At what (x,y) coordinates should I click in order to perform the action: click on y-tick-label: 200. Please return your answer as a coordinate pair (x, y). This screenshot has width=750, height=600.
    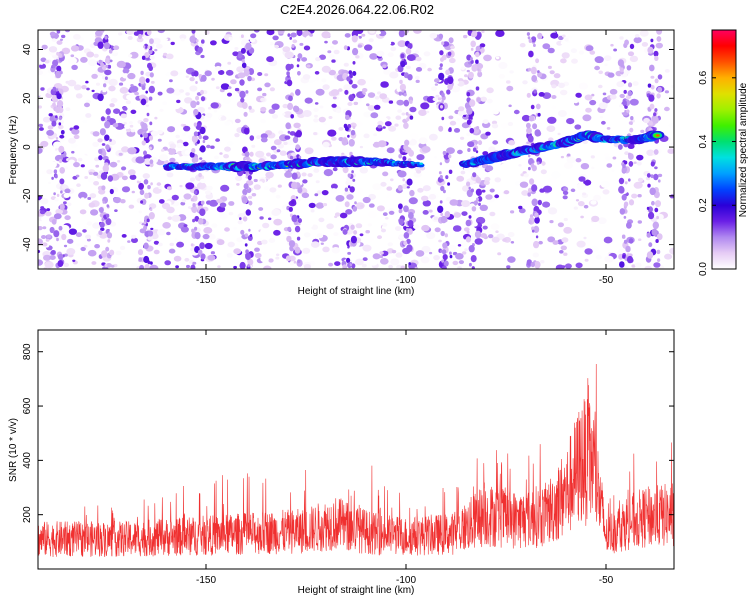
    Looking at the image, I should click on (27, 514).